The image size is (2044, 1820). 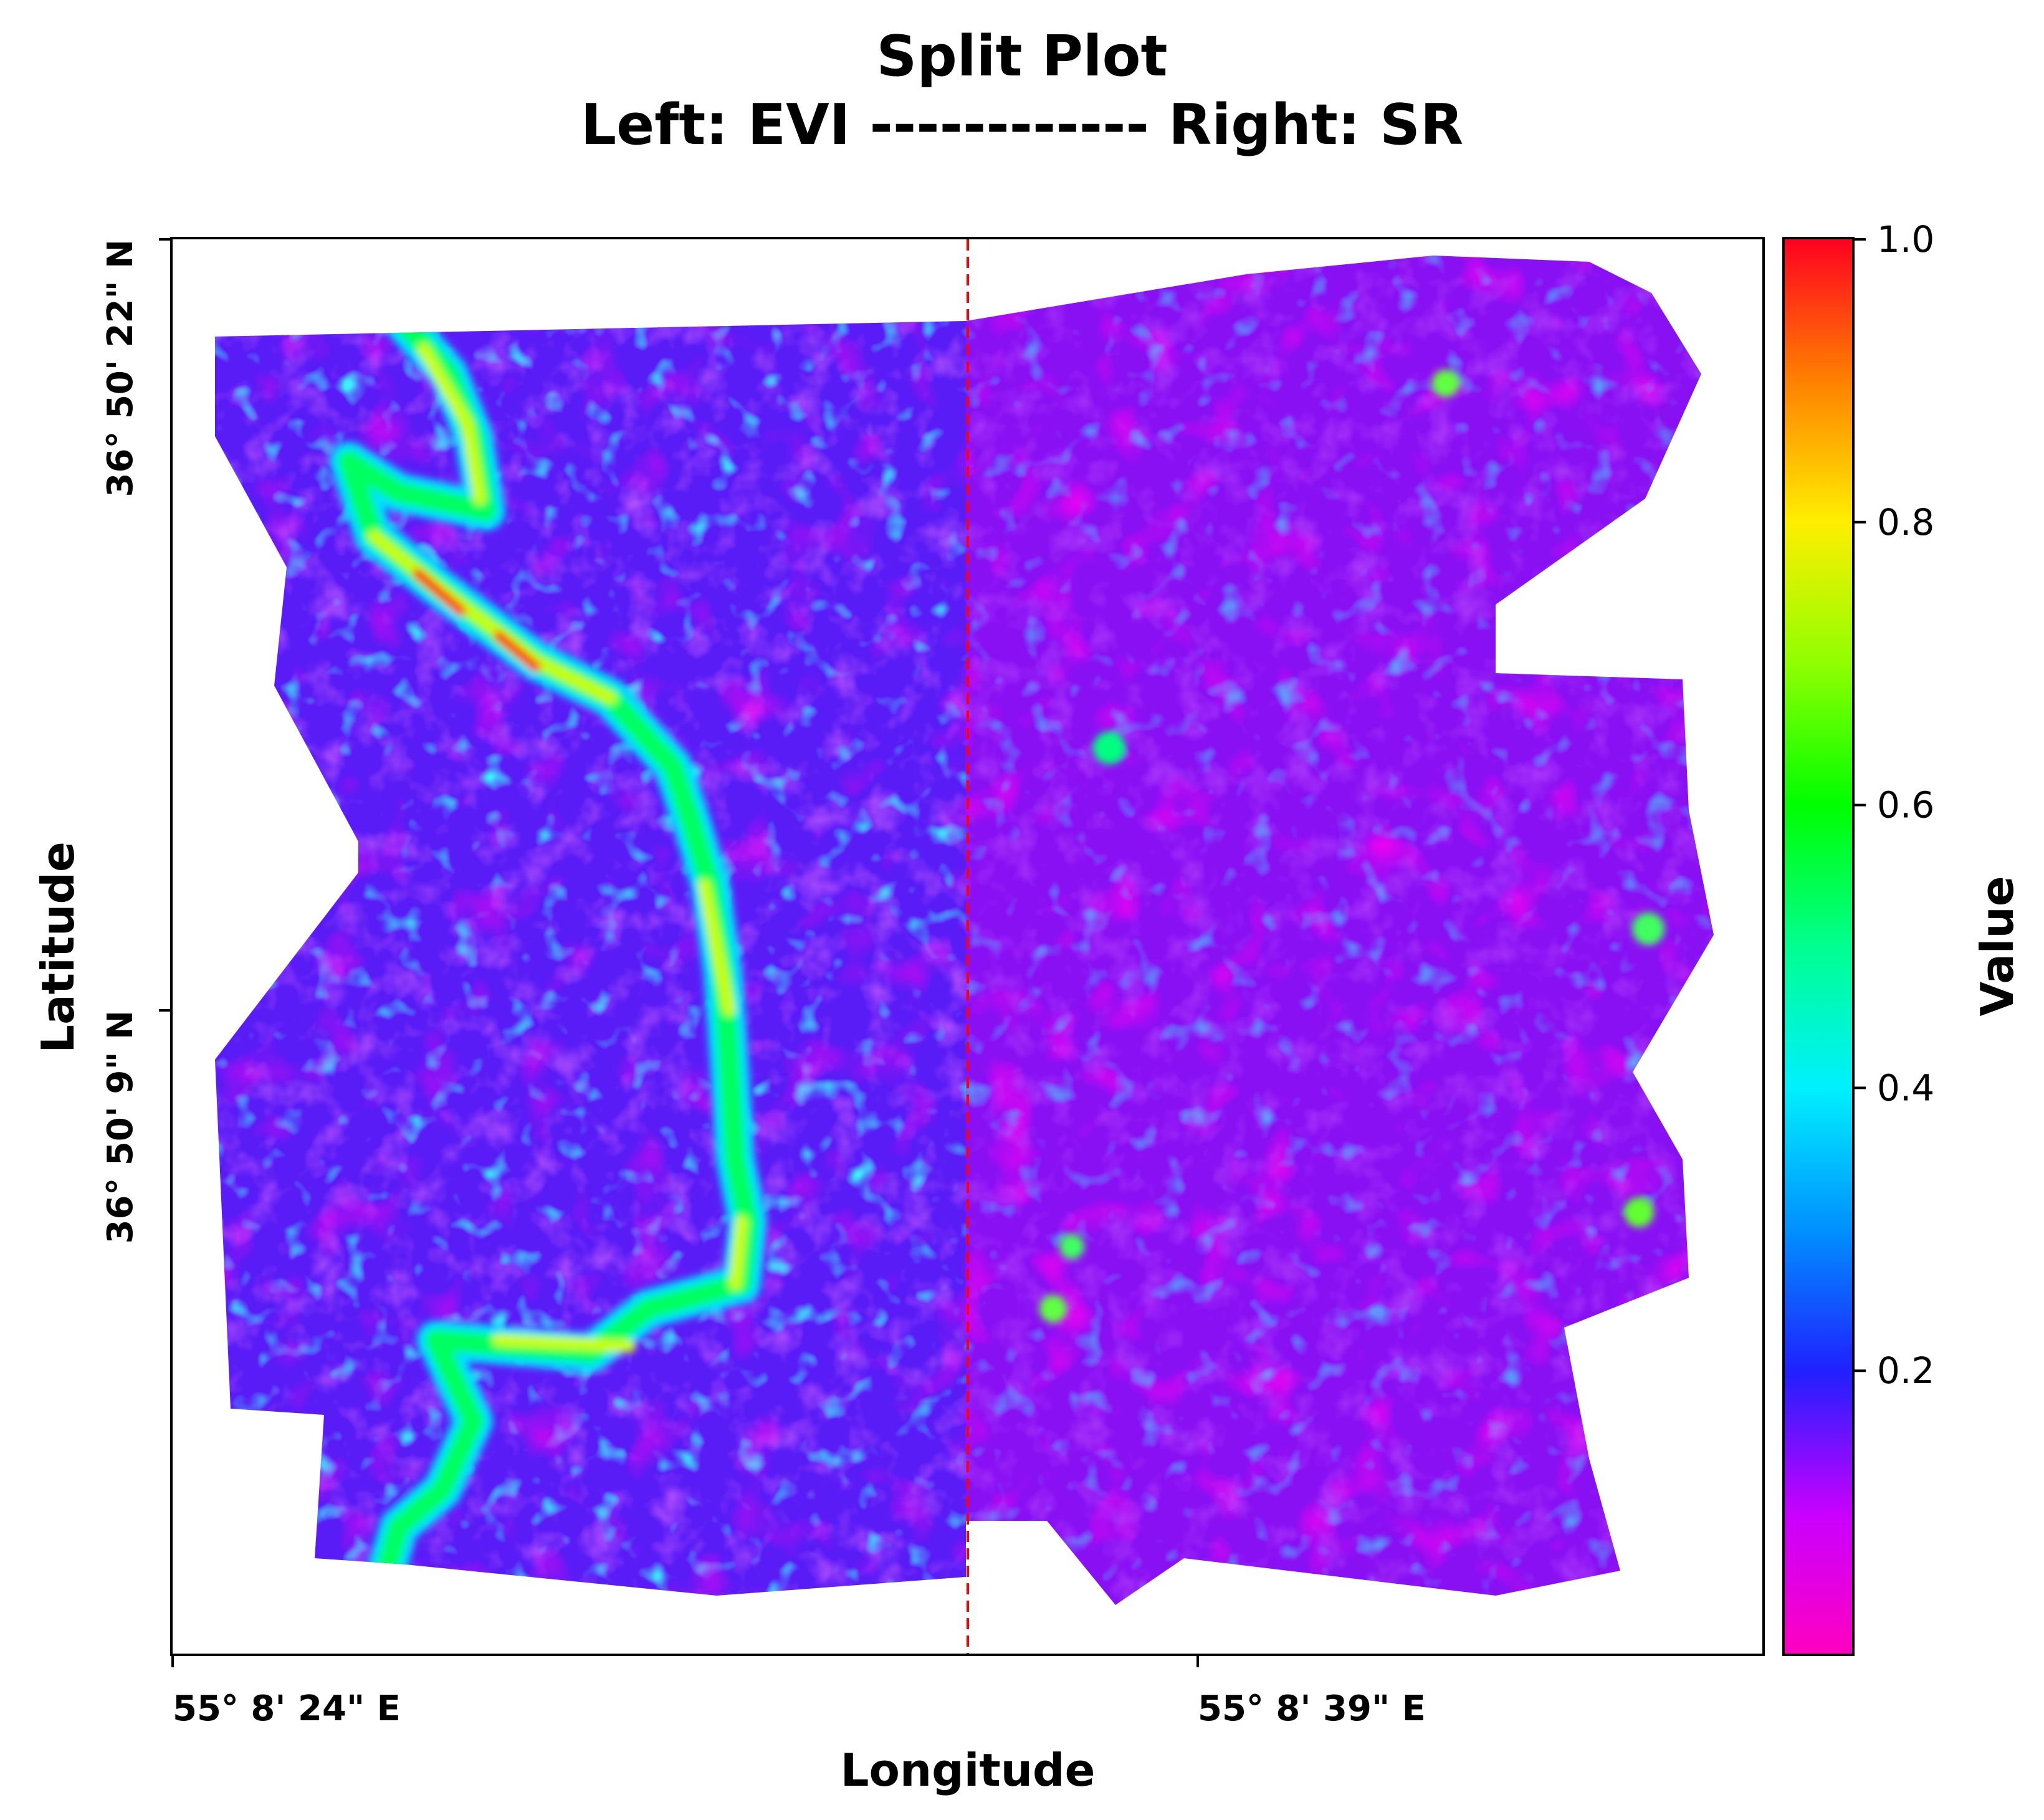 I want to click on colorbar-tick-label: 1.0, so click(x=1905, y=240).